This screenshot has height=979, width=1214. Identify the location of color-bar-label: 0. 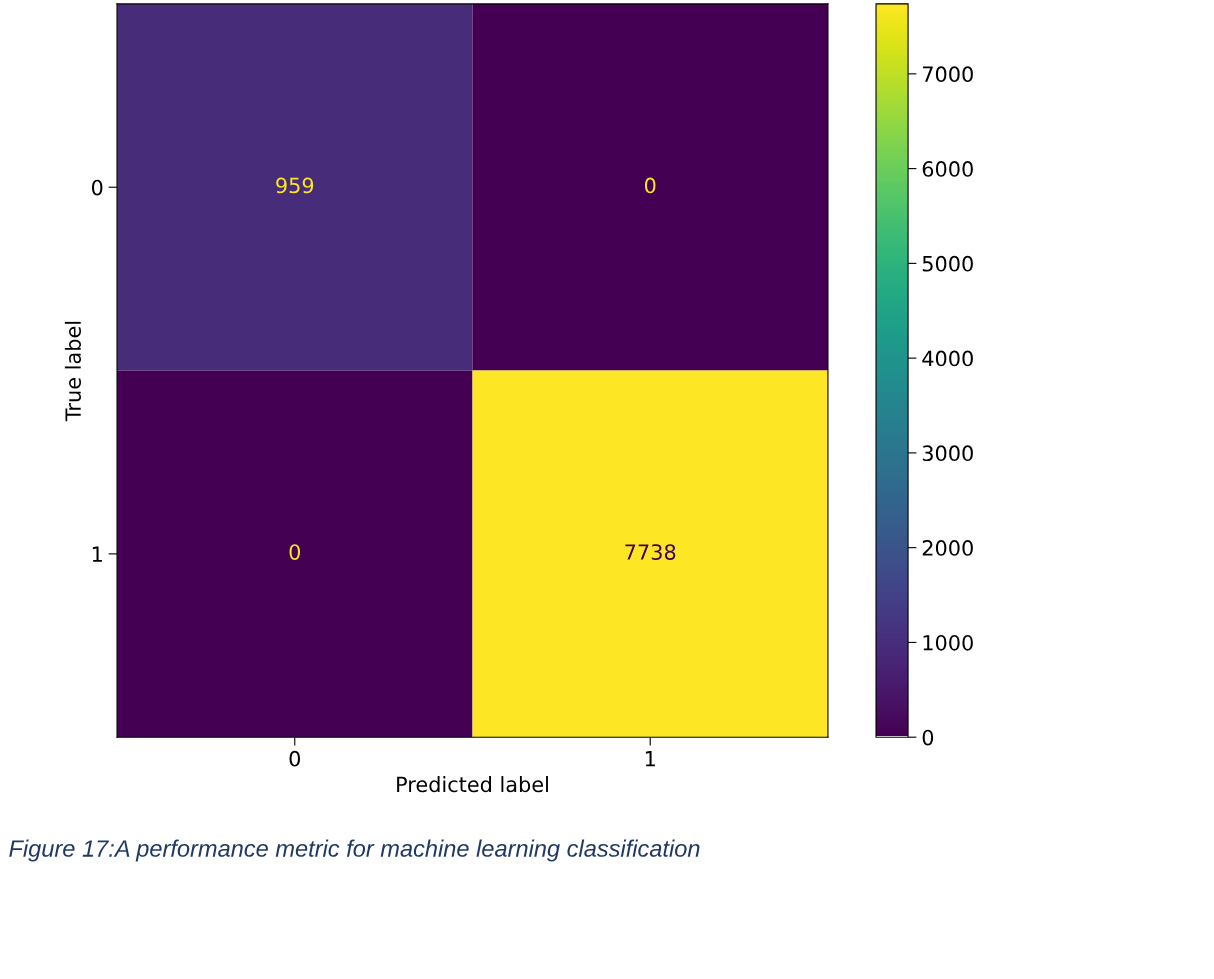
(928, 737).